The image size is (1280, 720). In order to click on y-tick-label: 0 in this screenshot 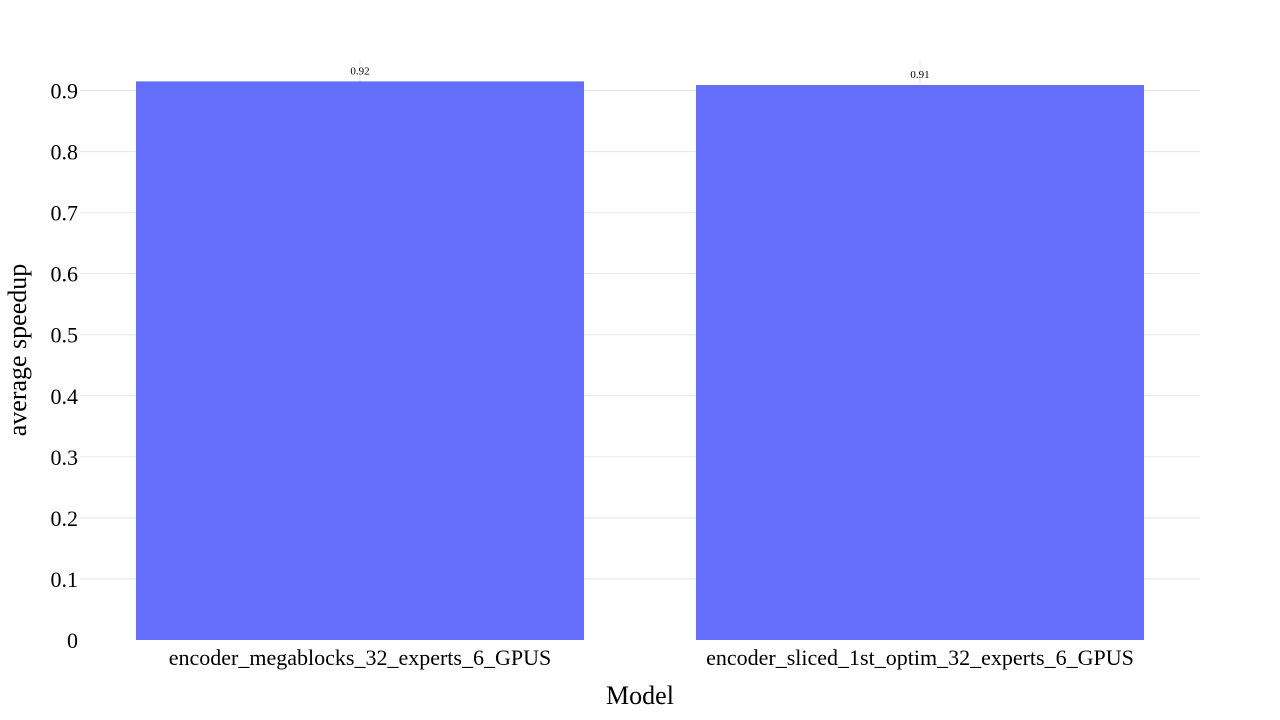, I will do `click(72, 640)`.